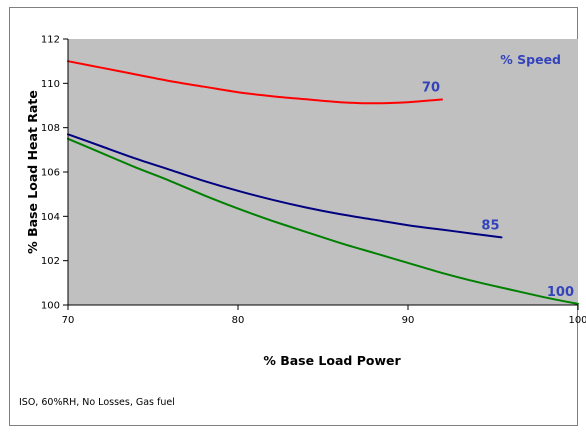 The height and width of the screenshot is (436, 586). What do you see at coordinates (560, 292) in the screenshot?
I see `series-label-100: 100` at bounding box center [560, 292].